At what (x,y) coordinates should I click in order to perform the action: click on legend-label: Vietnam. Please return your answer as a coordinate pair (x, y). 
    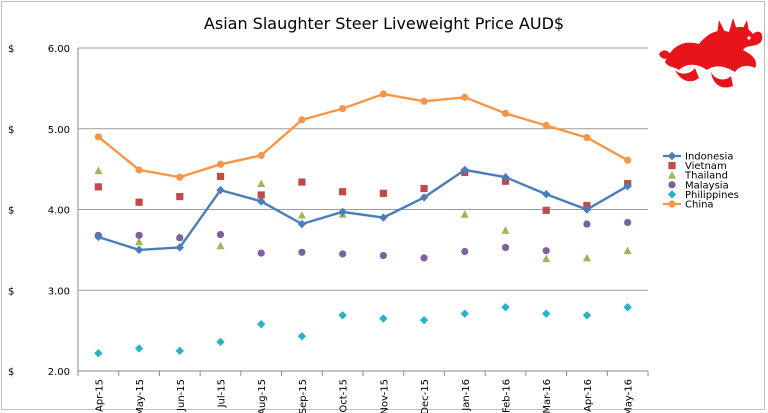
    Looking at the image, I should click on (706, 166).